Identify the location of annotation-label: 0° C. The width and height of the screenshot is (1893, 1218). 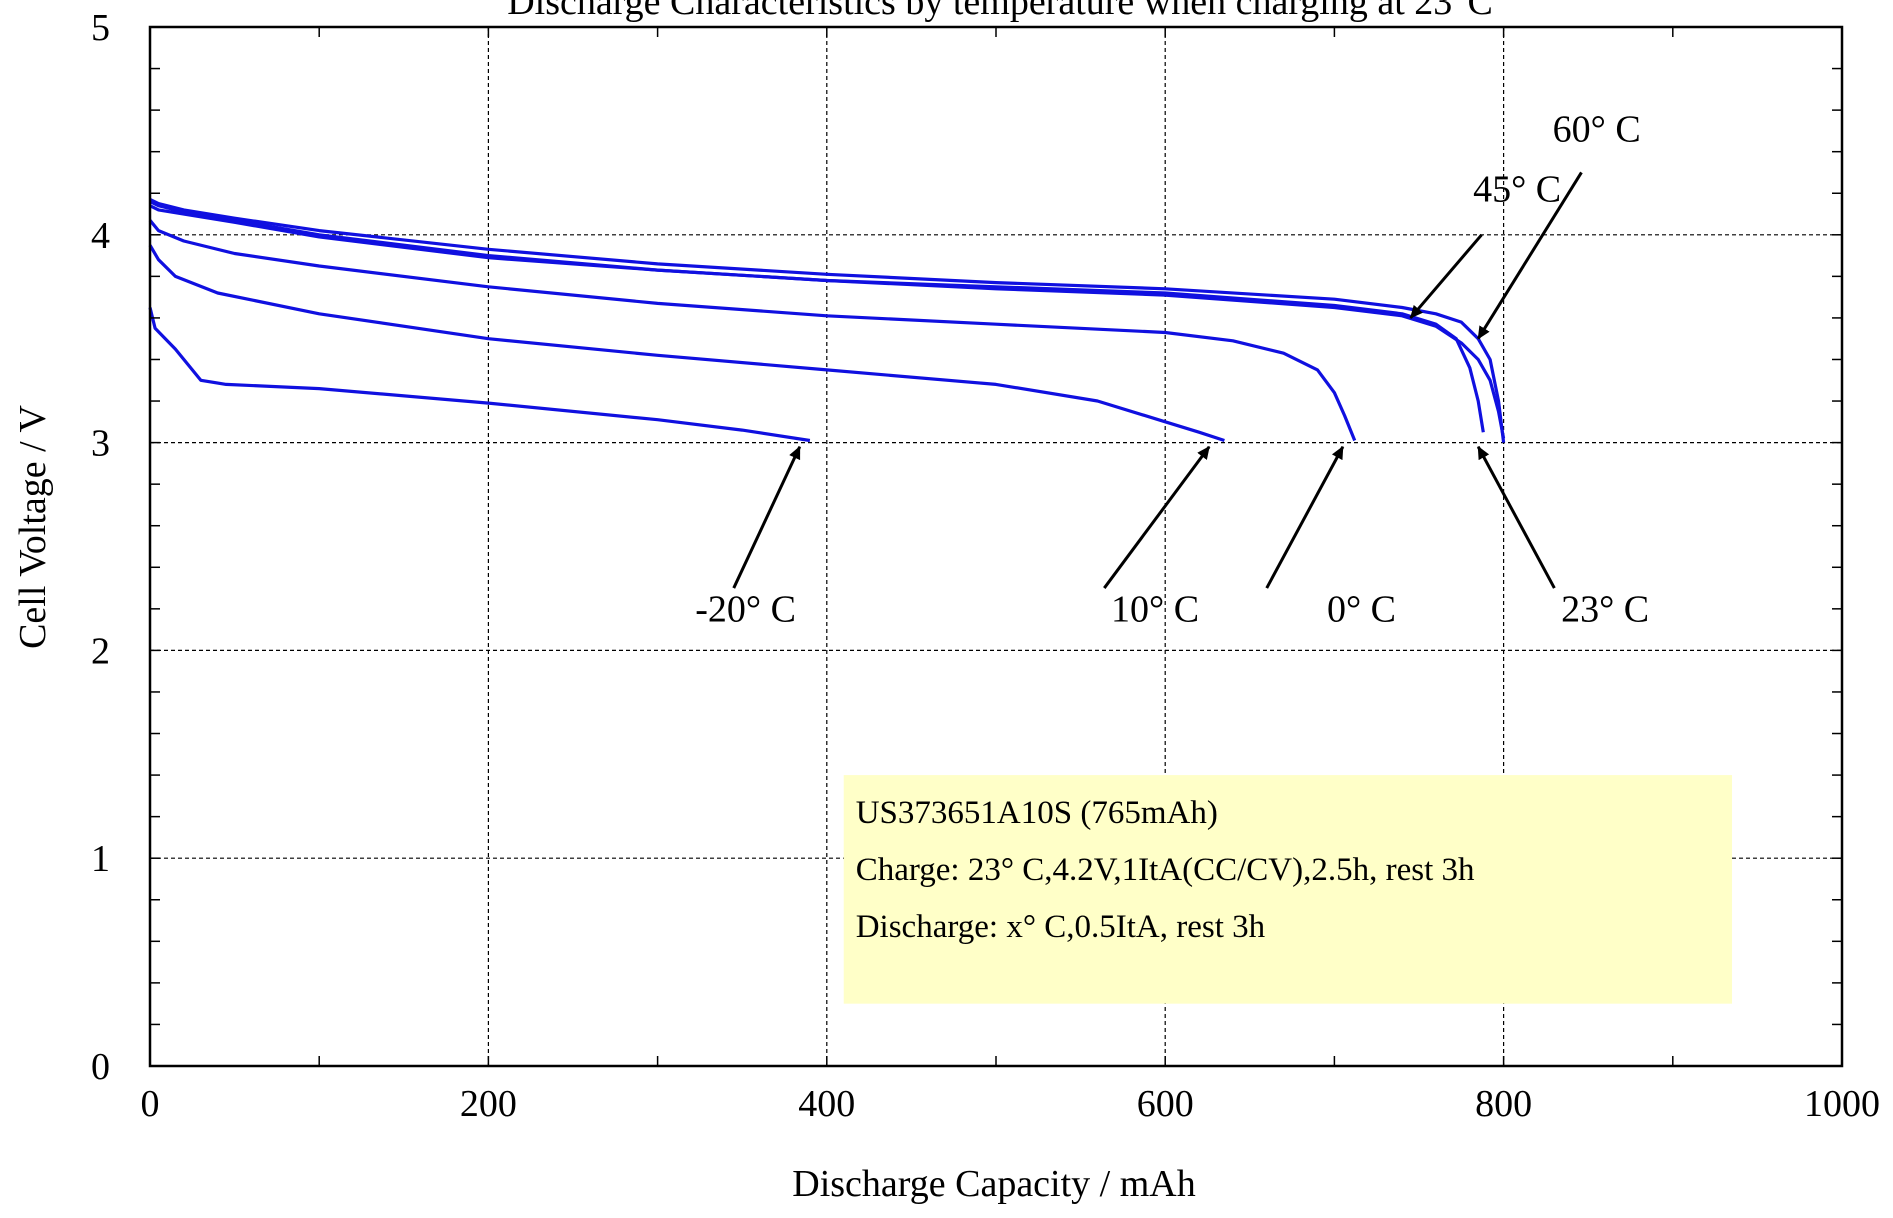
(1361, 609).